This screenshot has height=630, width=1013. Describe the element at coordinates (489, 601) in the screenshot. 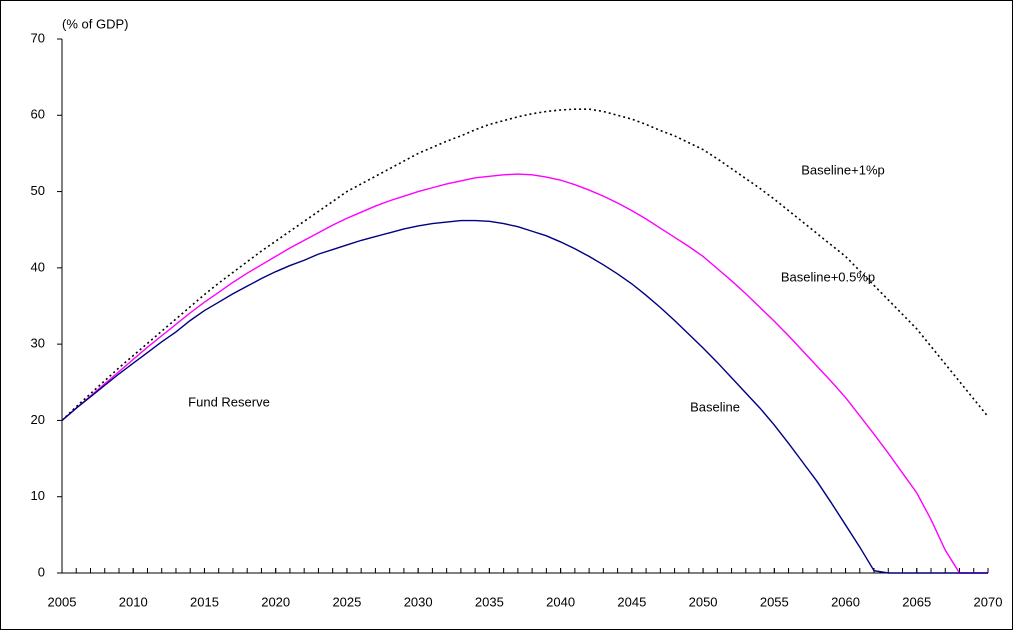

I see `x-tick-label: 2035` at that location.